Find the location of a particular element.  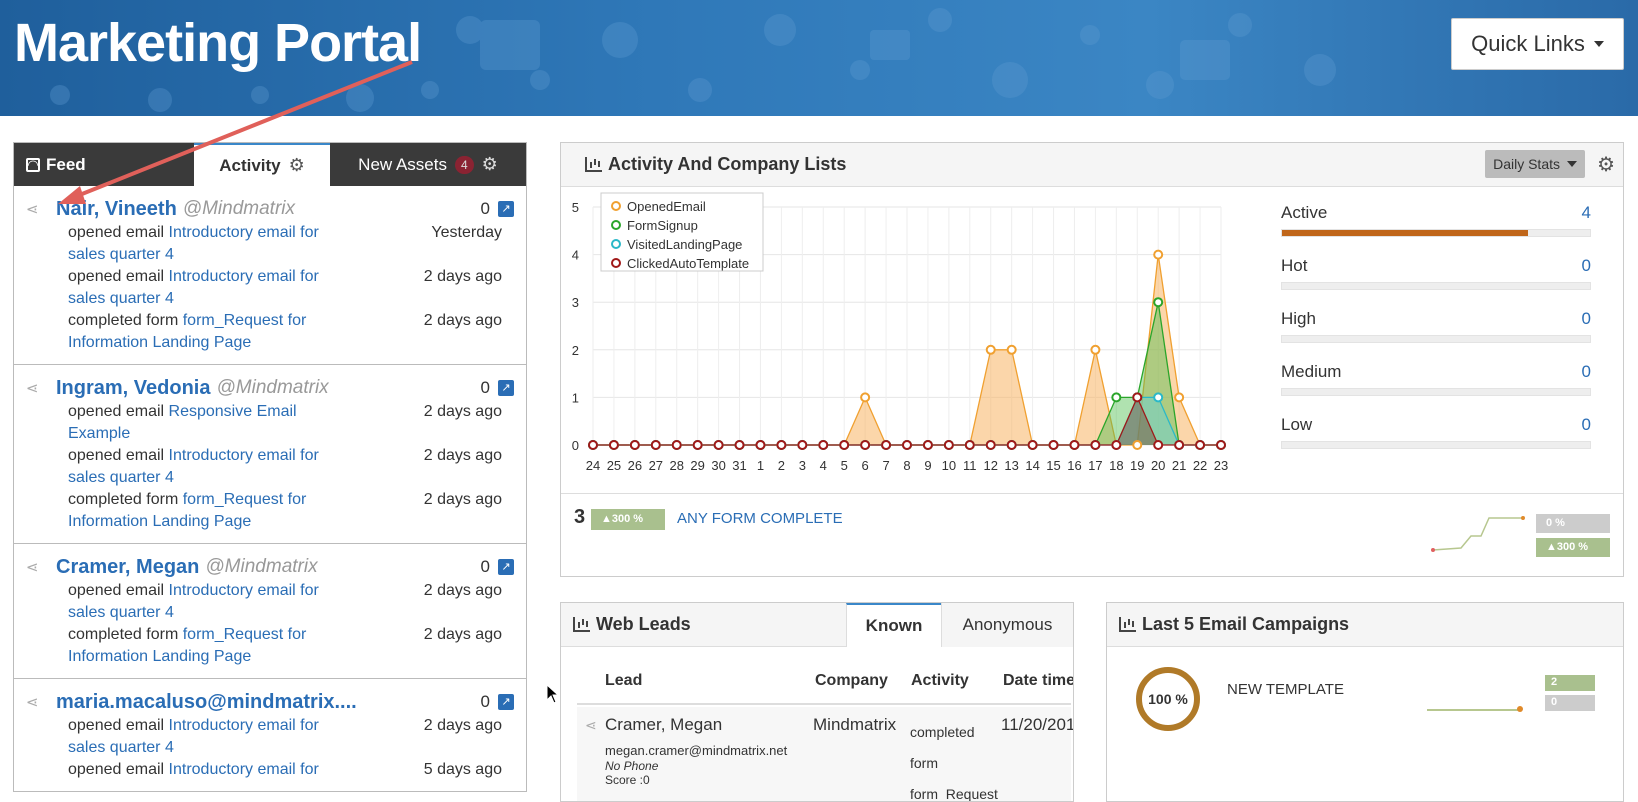

web-leads-tabs: Known Anonymous is located at coordinates (959, 625).